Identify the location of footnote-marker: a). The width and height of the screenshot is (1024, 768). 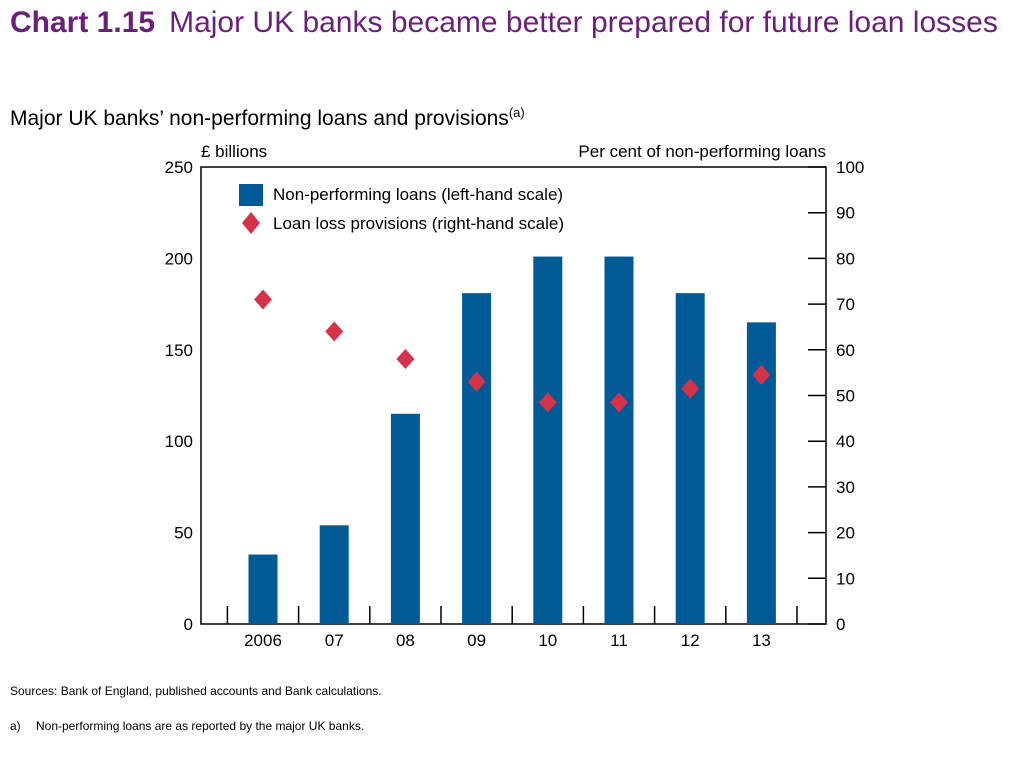
(15, 726).